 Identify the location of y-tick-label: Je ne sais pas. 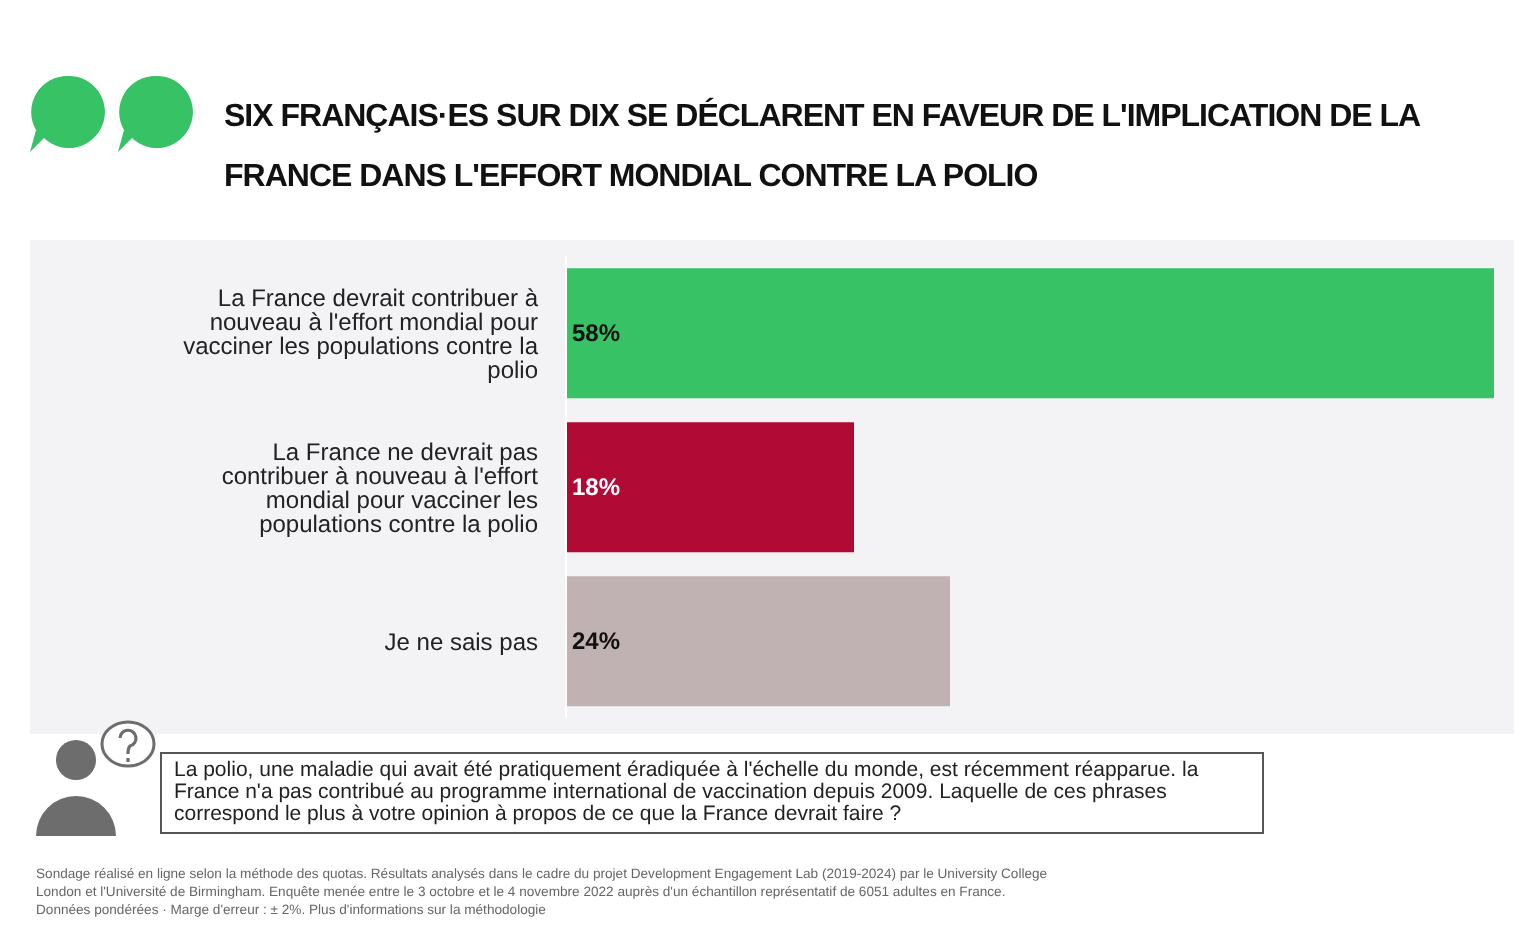
(461, 641).